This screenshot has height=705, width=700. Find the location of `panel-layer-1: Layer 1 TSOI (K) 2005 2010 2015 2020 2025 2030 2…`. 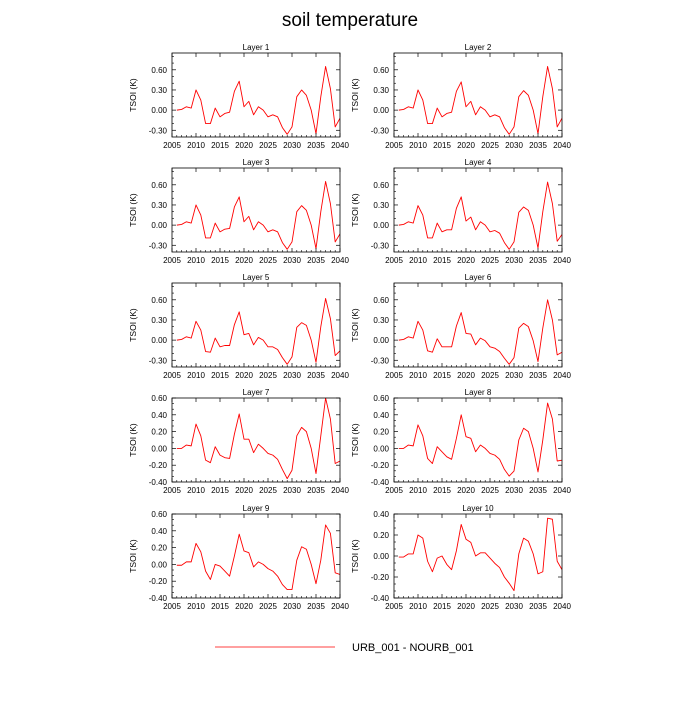

panel-layer-1: Layer 1 TSOI (K) 2005 2010 2015 2020 2025 2030 2… is located at coordinates (238, 96).